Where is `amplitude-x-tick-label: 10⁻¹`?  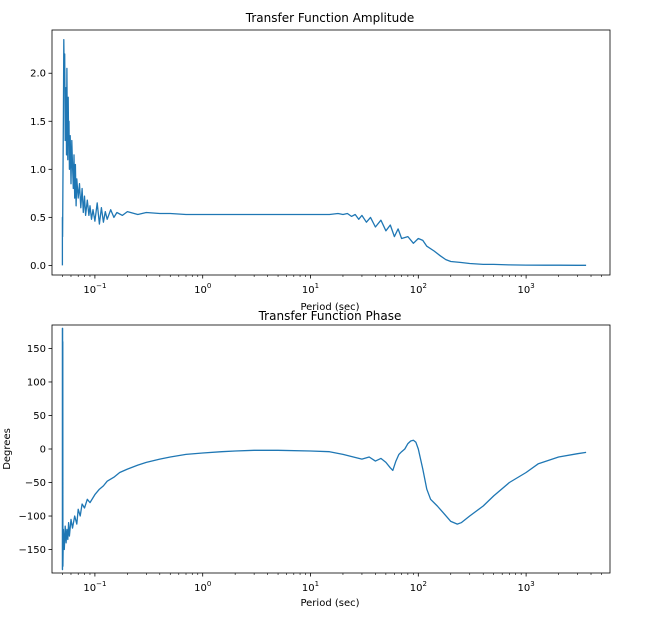
amplitude-x-tick-label: 10⁻¹ is located at coordinates (94, 289).